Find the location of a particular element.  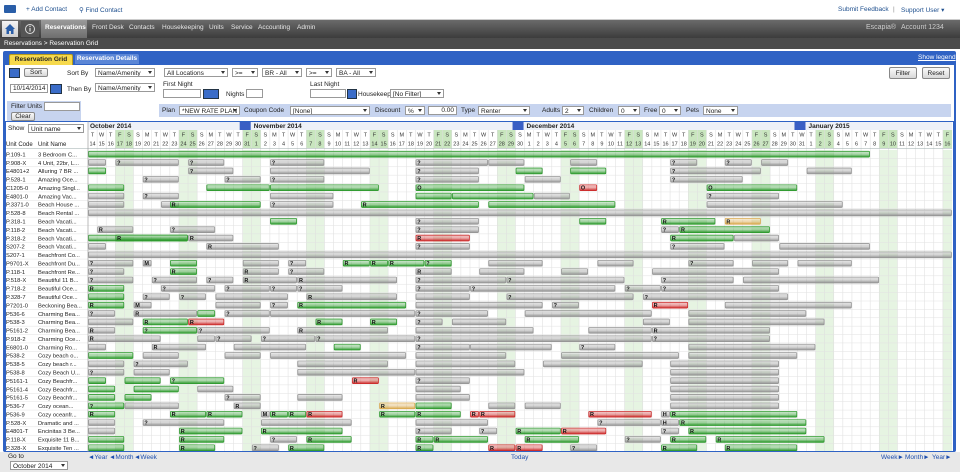

nav-tab: Units is located at coordinates (216, 27).